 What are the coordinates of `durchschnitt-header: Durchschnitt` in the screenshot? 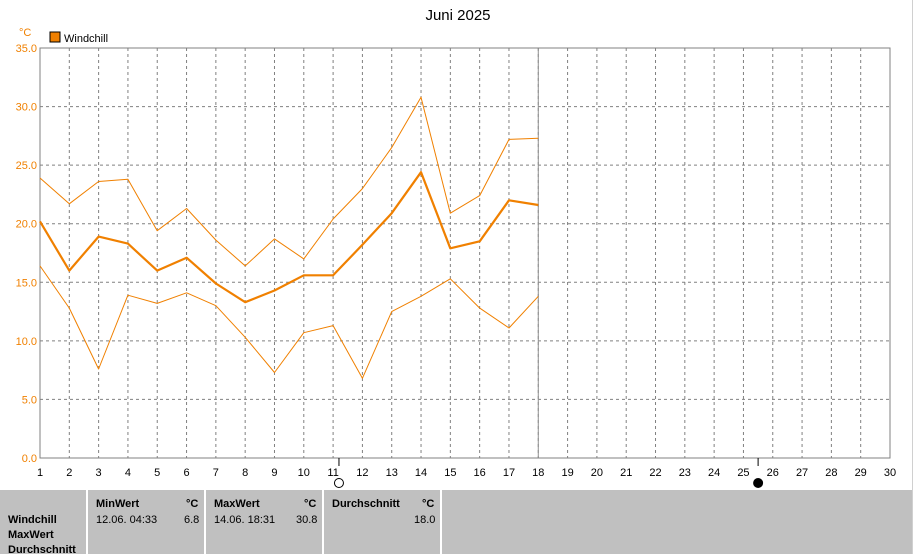 It's located at (366, 504).